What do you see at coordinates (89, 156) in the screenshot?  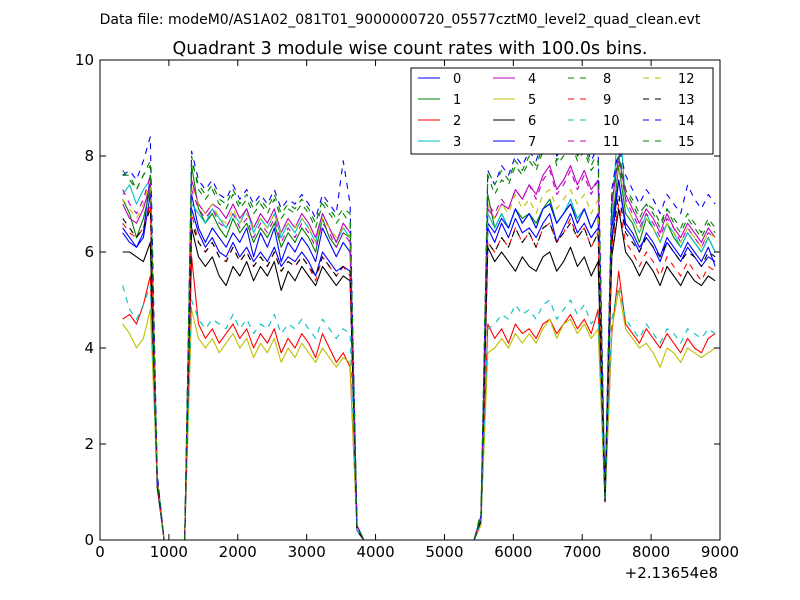 I see `y-tick-label: 8` at bounding box center [89, 156].